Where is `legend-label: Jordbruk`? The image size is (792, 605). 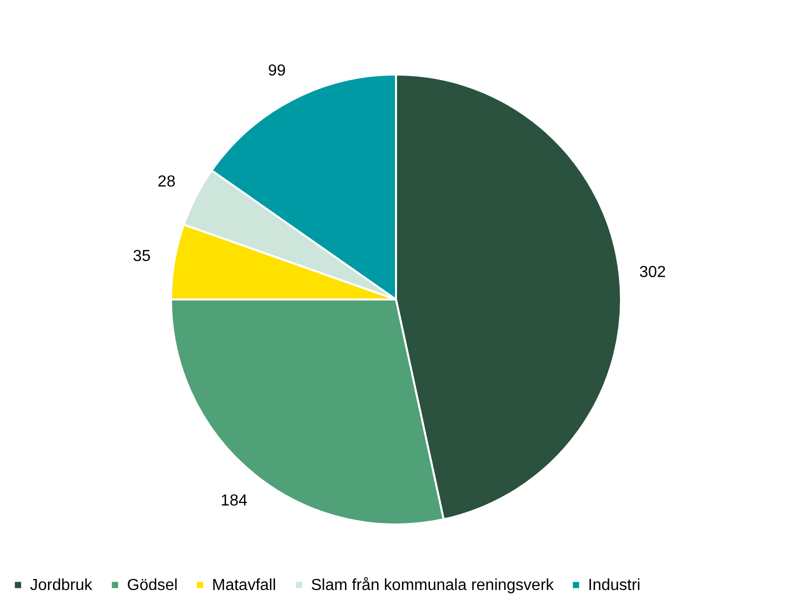
legend-label: Jordbruk is located at coordinates (62, 585).